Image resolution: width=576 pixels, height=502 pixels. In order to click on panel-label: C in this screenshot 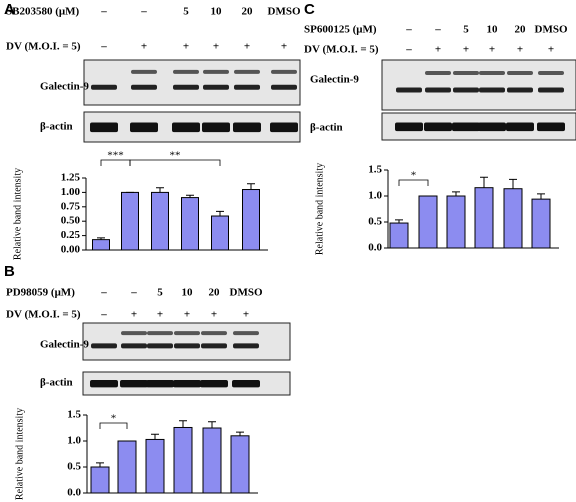, I will do `click(309, 9)`.